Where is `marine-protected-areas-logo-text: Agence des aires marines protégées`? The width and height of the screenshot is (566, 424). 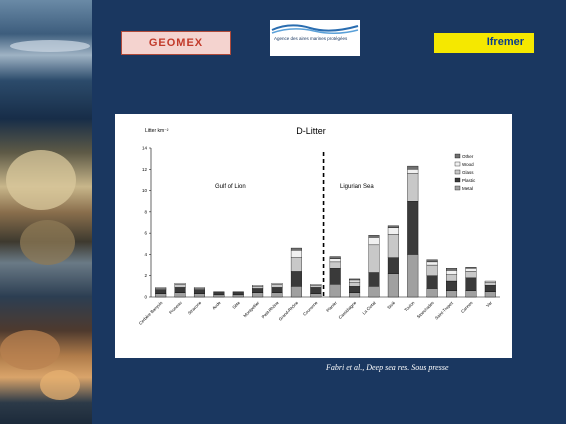
marine-protected-areas-logo-text: Agence des aires marines protégées is located at coordinates (311, 38).